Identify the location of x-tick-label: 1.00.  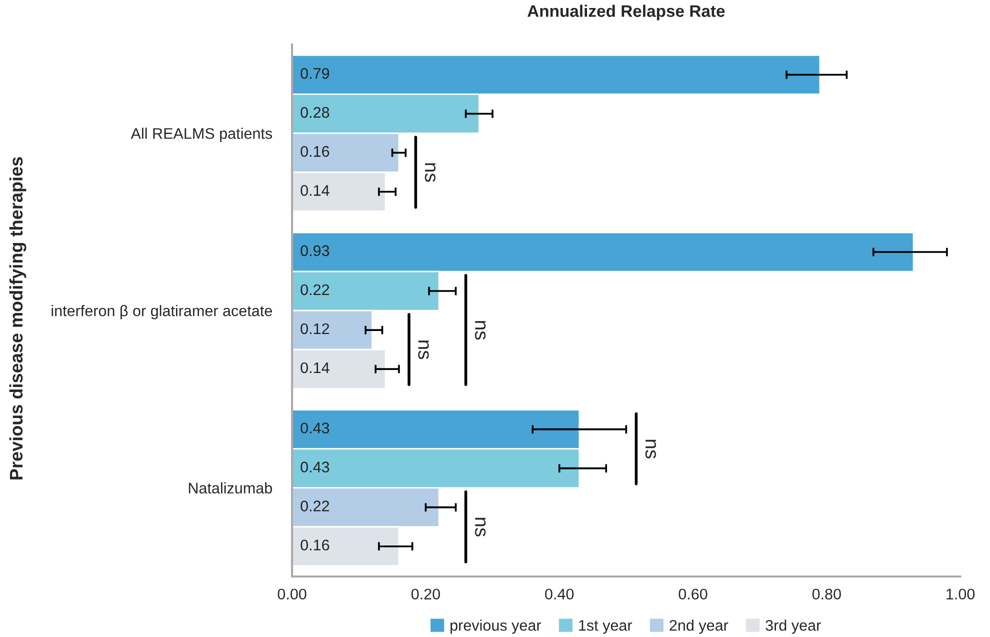
(960, 594).